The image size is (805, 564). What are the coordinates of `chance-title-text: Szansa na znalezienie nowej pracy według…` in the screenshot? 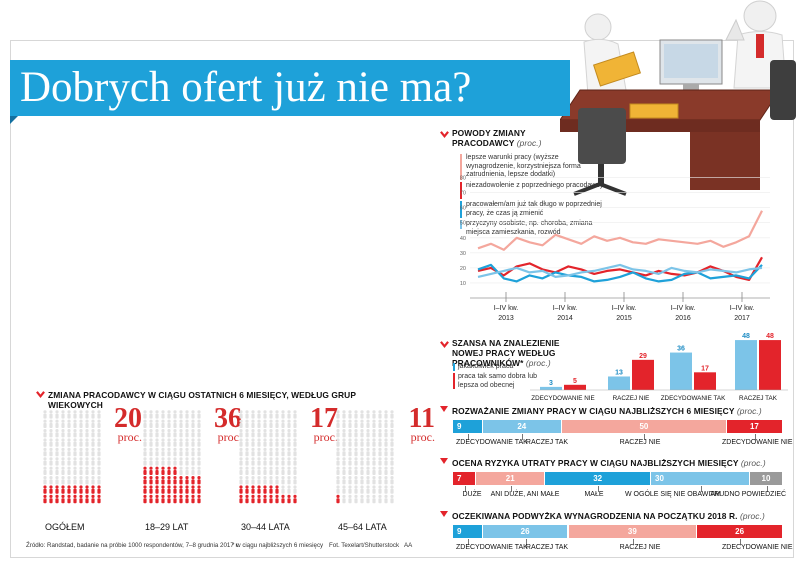 It's located at (506, 353).